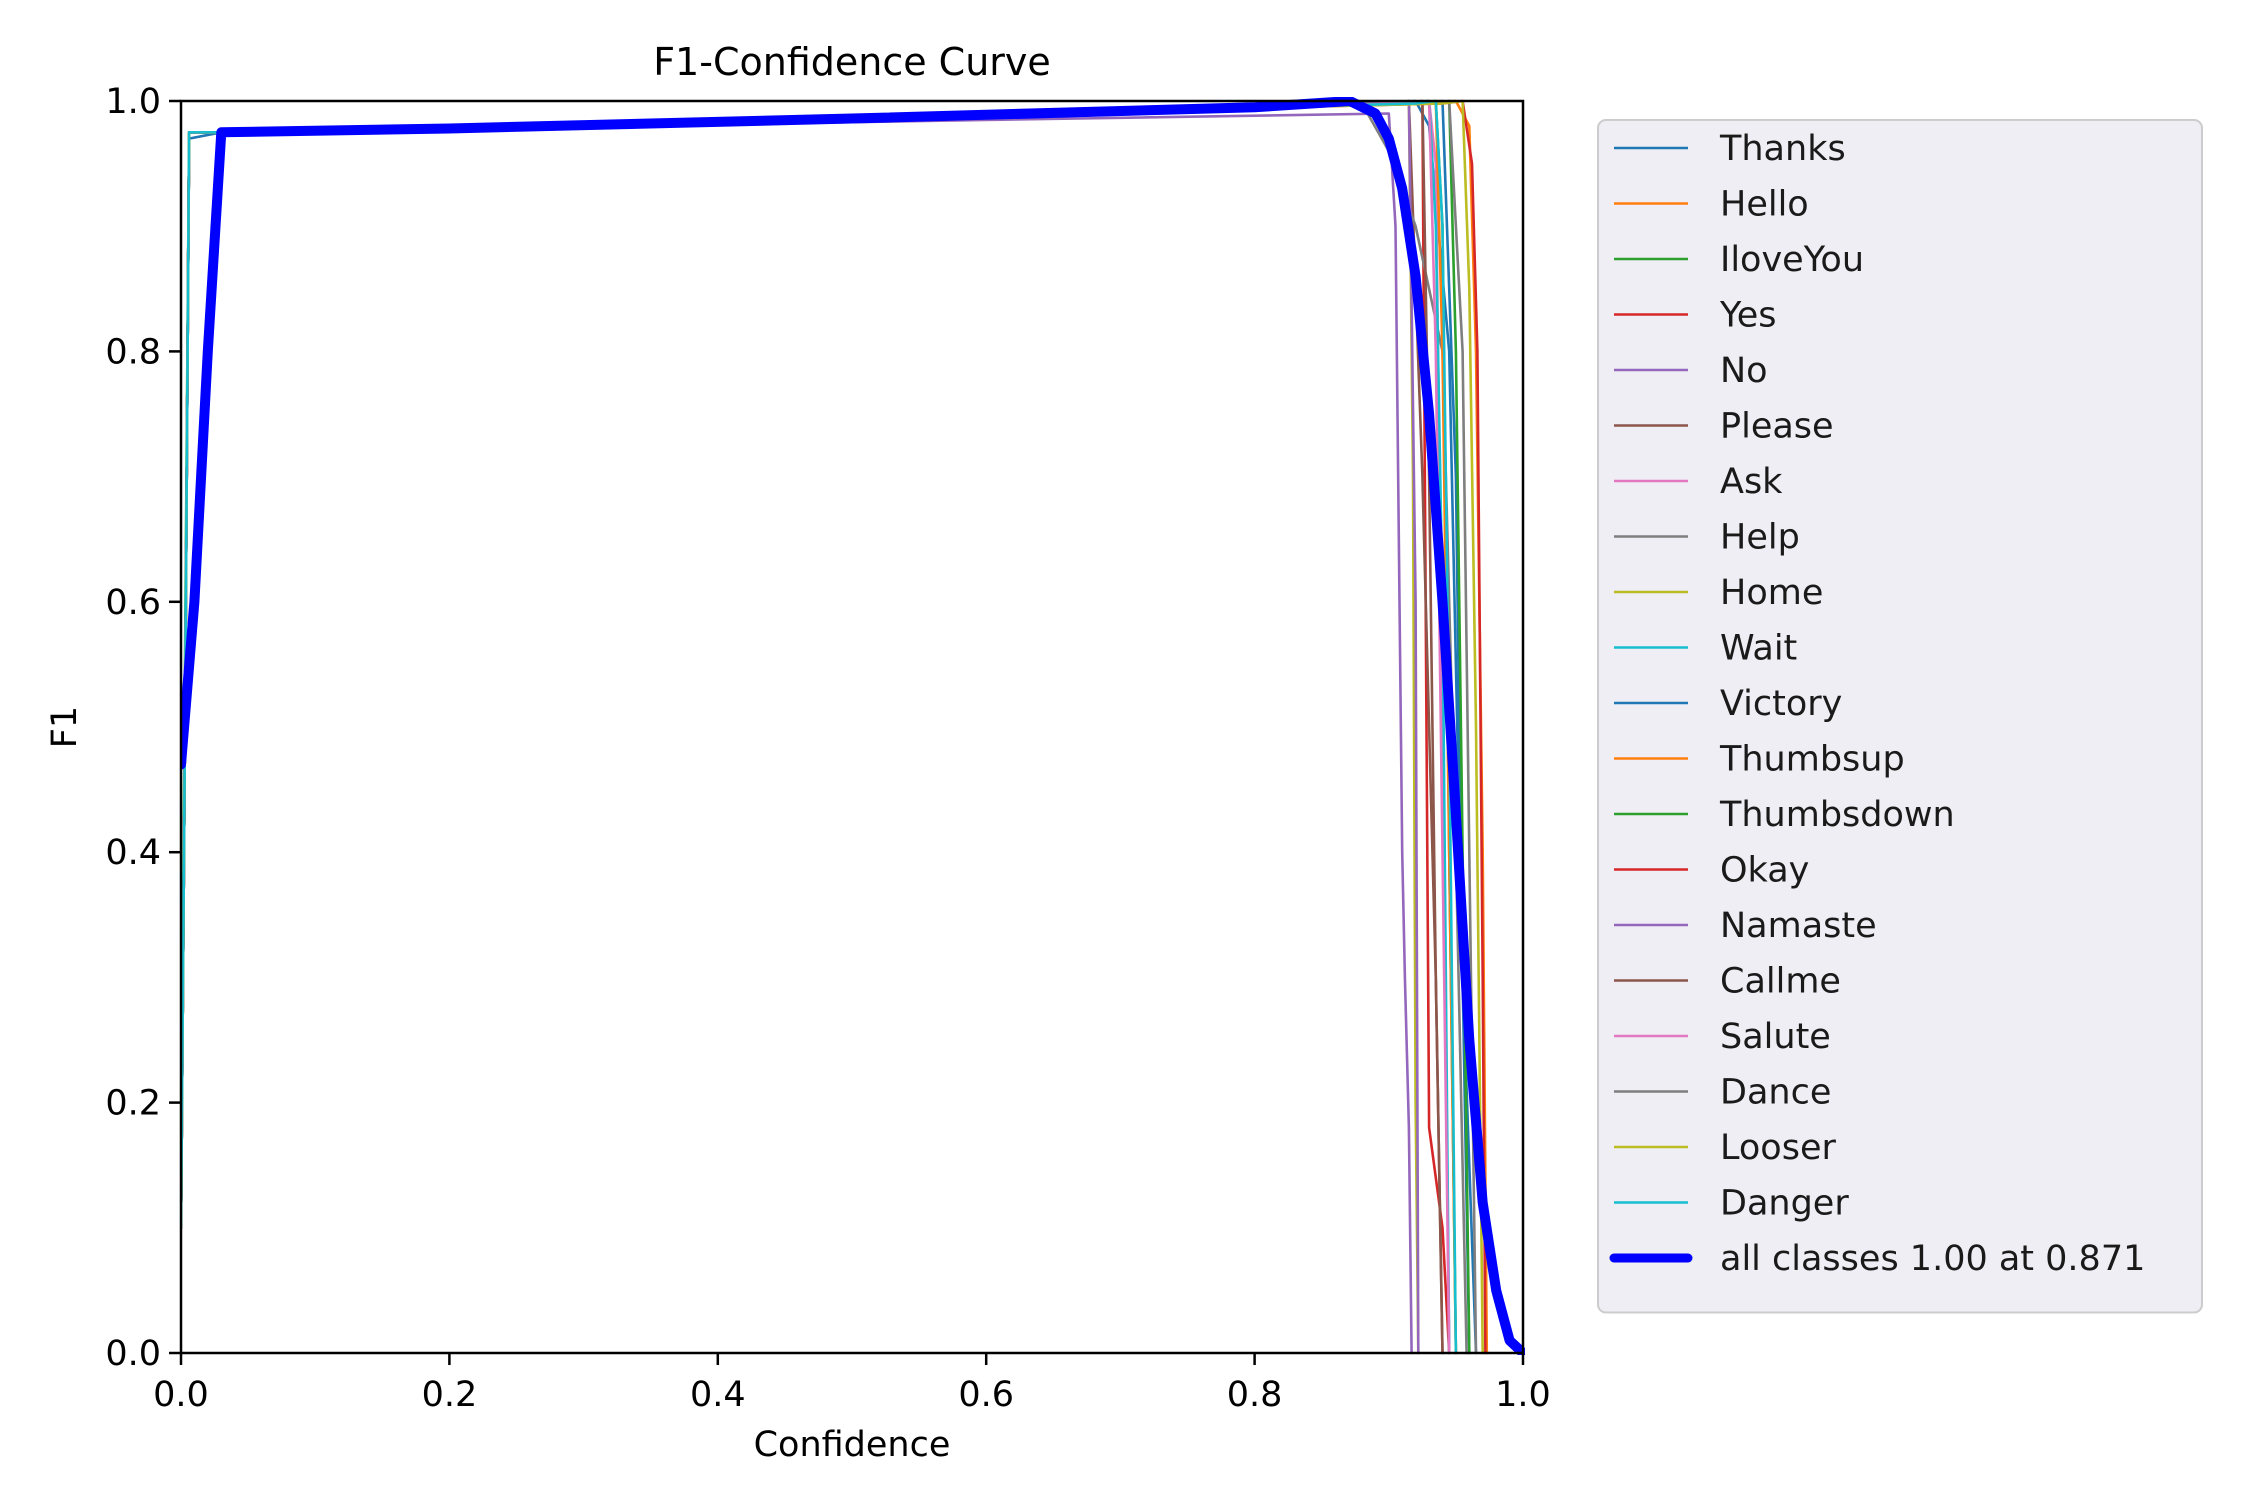 Image resolution: width=2250 pixels, height=1500 pixels. What do you see at coordinates (1782, 149) in the screenshot?
I see `legend-label-0: Thanks` at bounding box center [1782, 149].